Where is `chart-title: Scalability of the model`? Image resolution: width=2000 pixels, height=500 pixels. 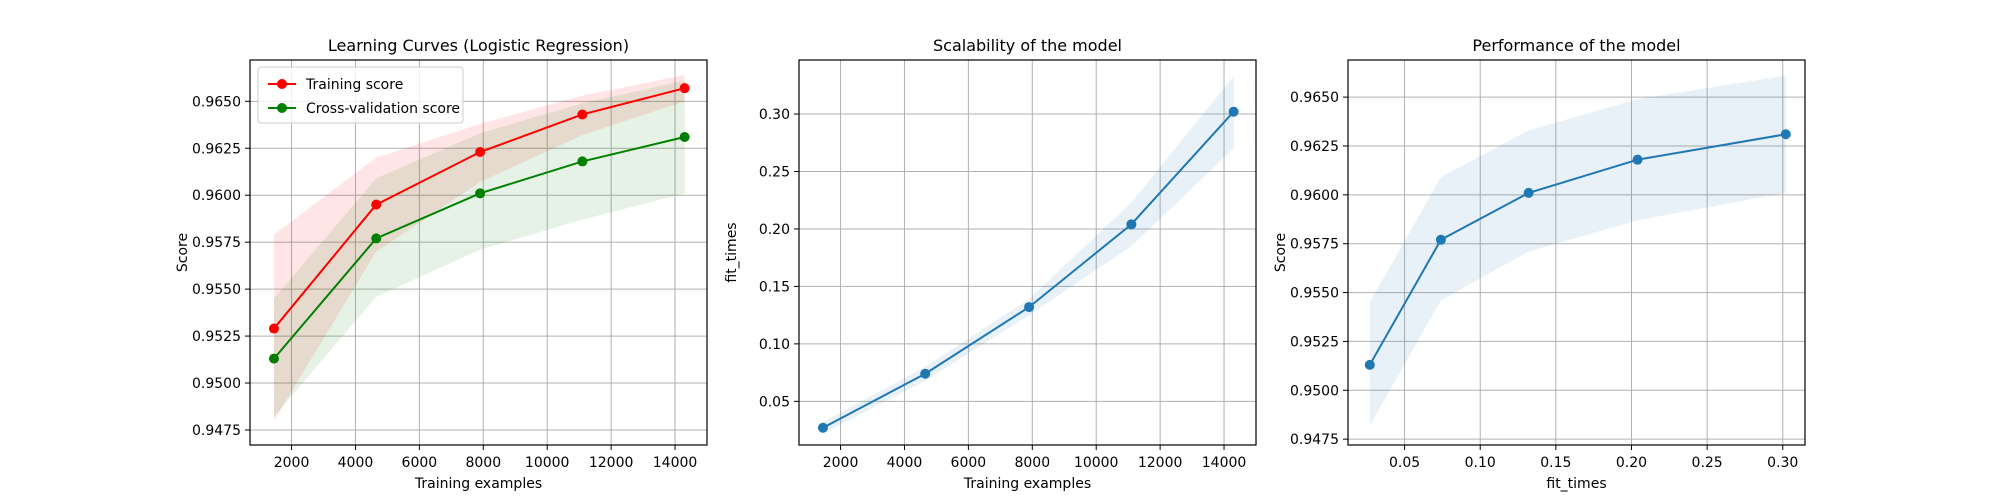
chart-title: Scalability of the model is located at coordinates (1027, 45).